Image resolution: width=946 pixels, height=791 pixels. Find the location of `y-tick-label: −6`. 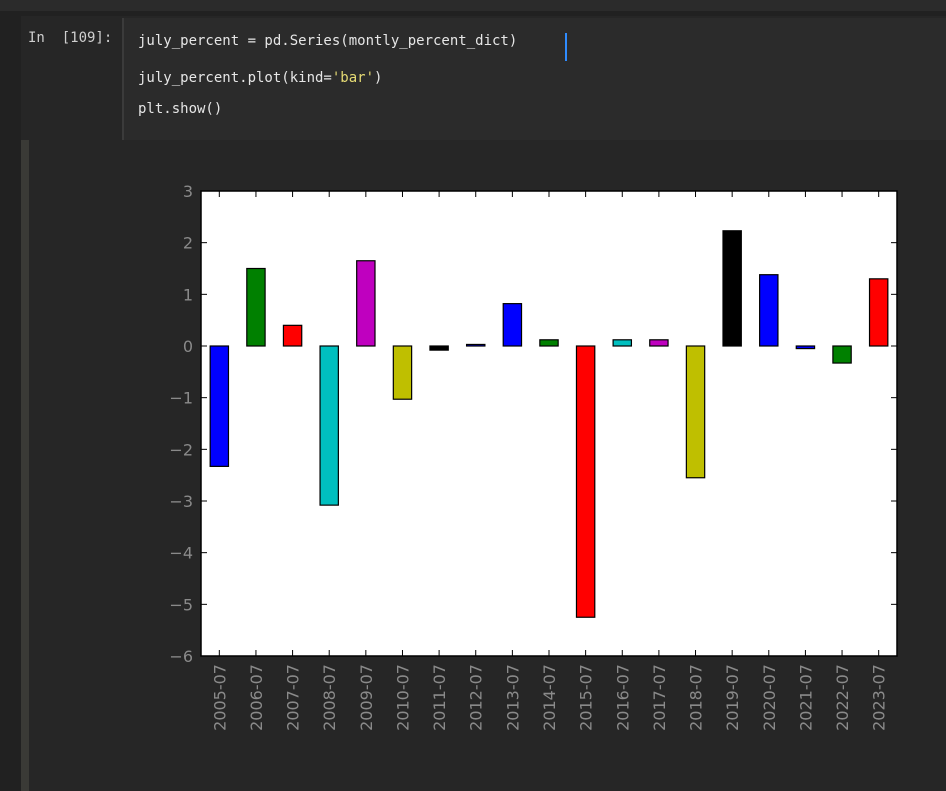

y-tick-label: −6 is located at coordinates (181, 656).